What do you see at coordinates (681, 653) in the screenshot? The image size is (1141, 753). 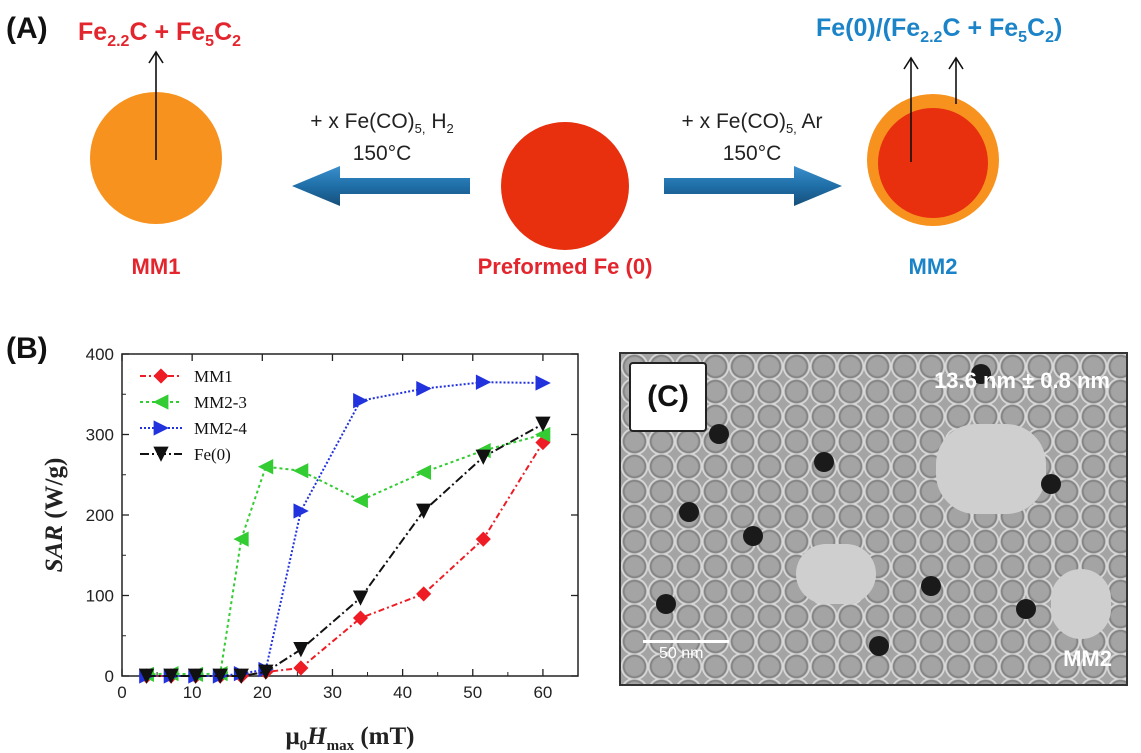 I see `tem-scale-bar-label: 50 nm` at bounding box center [681, 653].